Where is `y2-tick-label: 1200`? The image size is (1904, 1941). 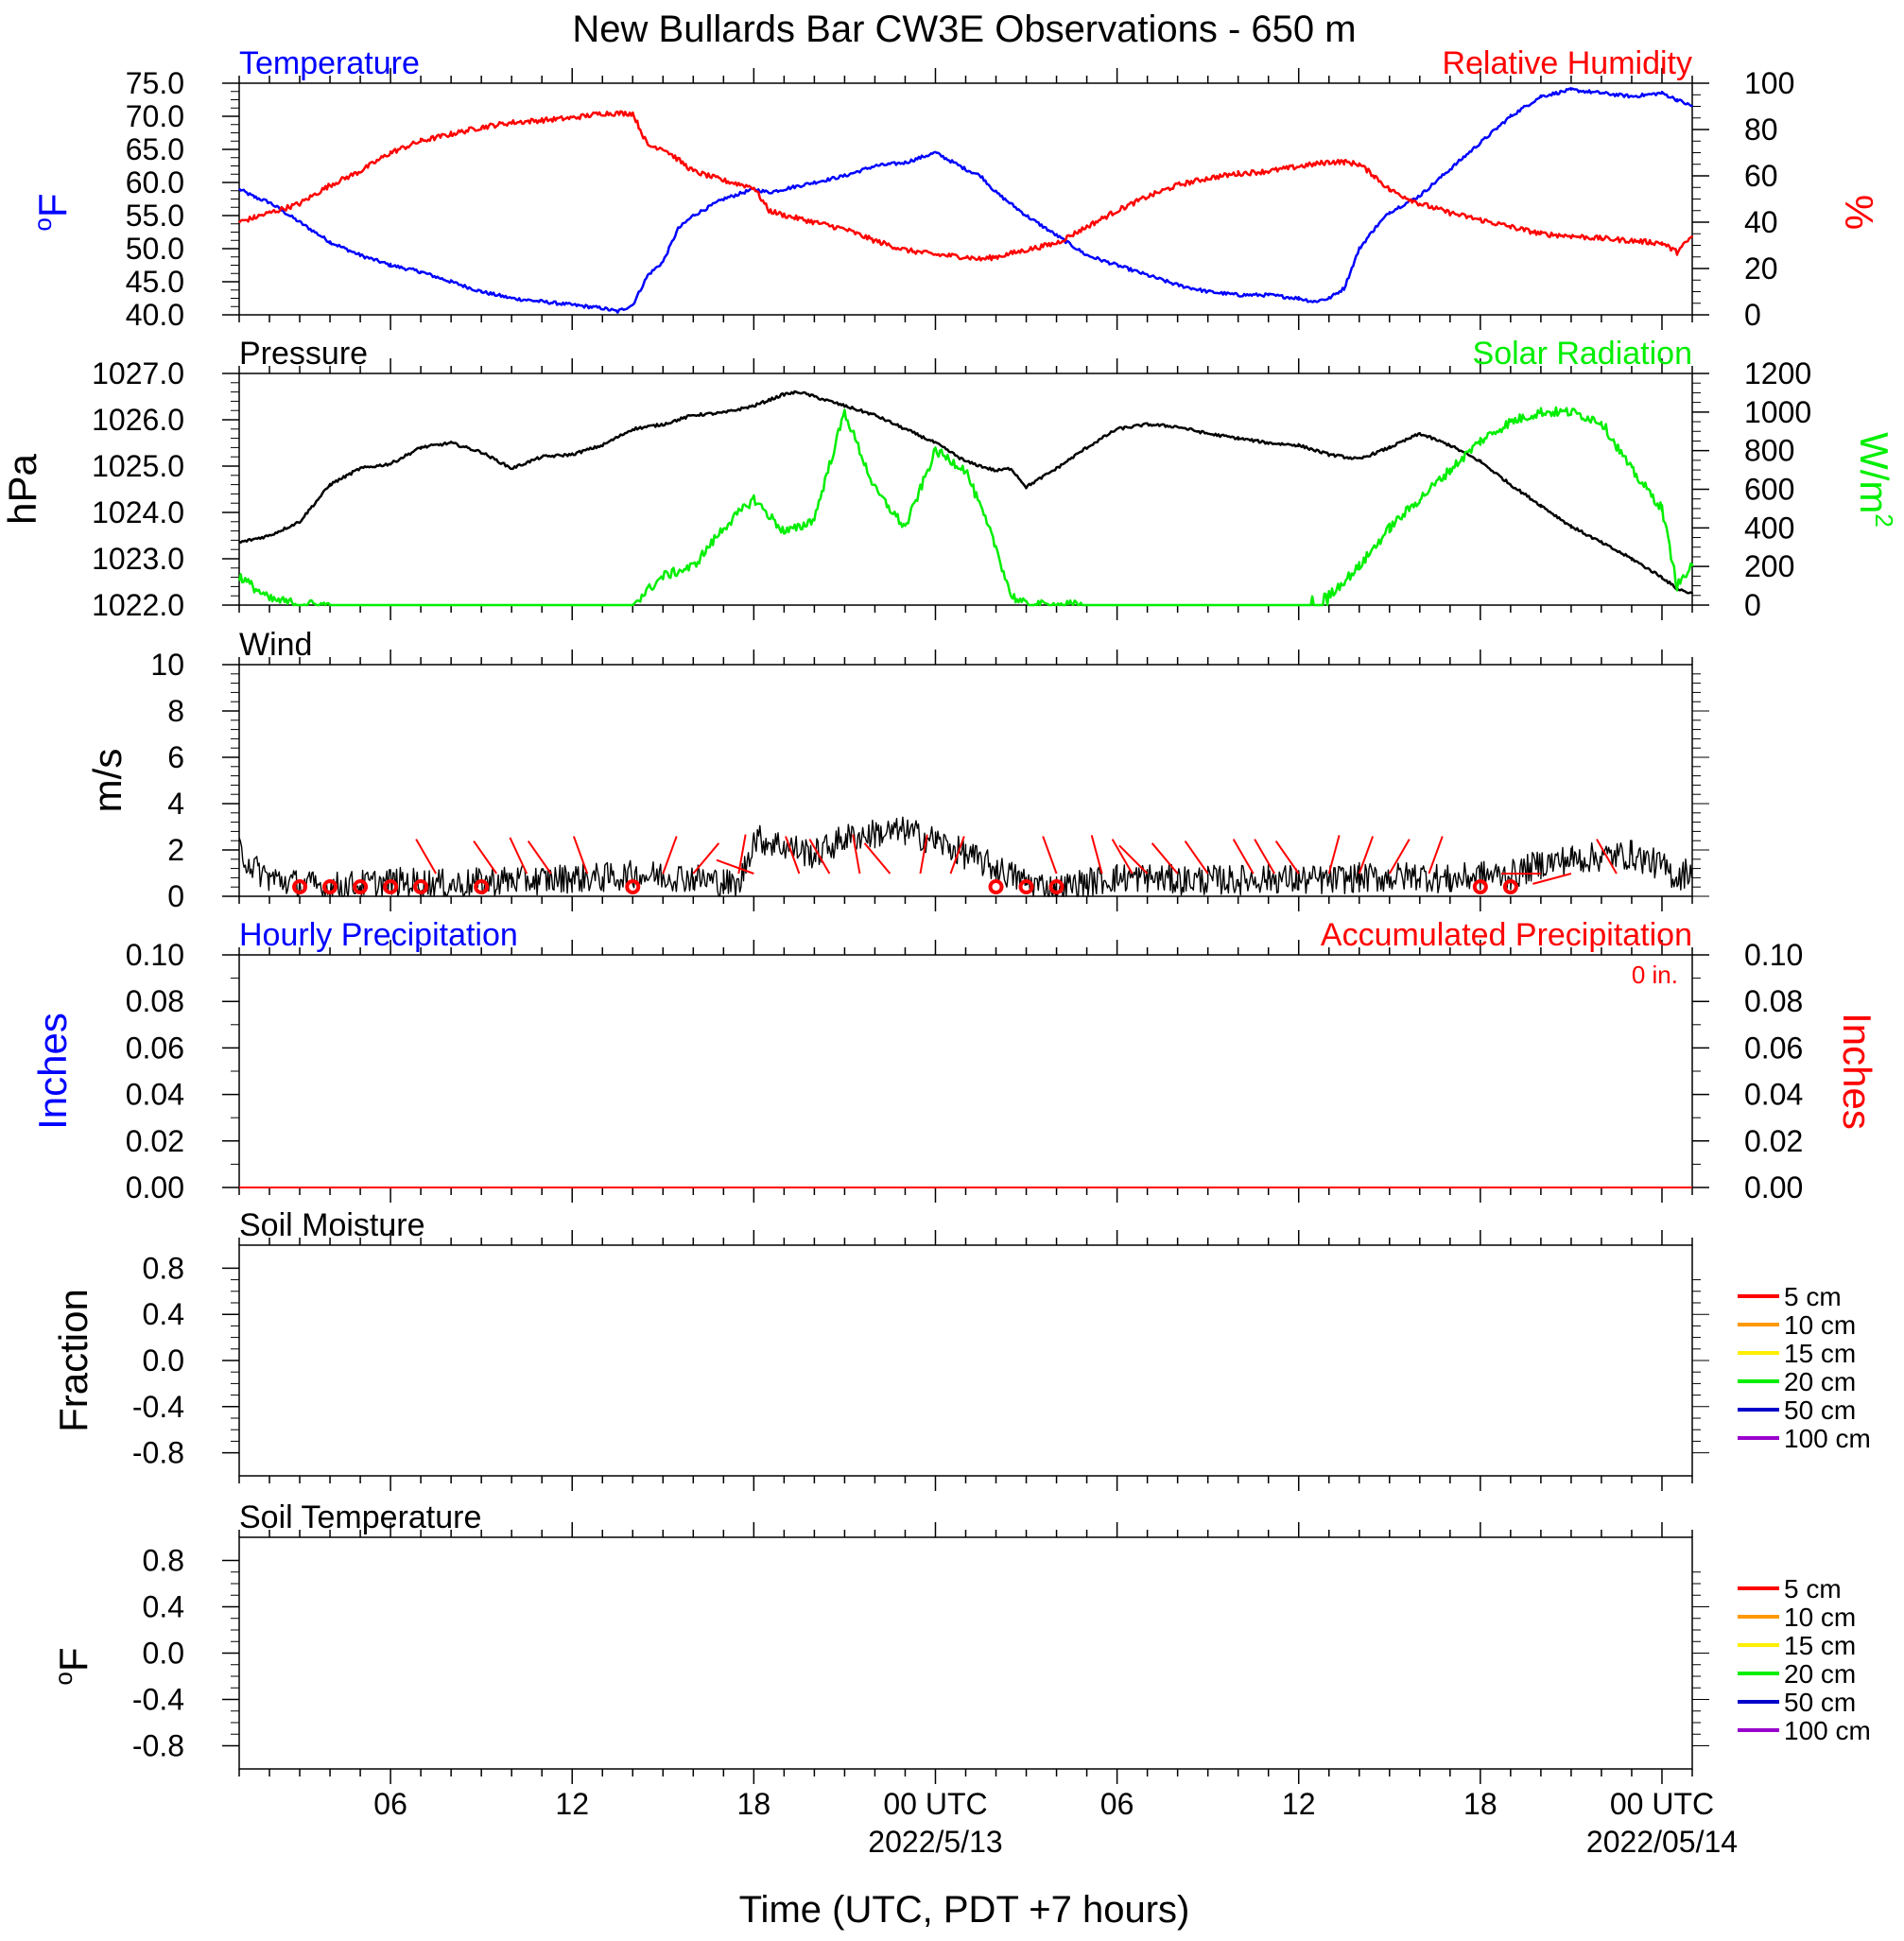 y2-tick-label: 1200 is located at coordinates (1778, 373).